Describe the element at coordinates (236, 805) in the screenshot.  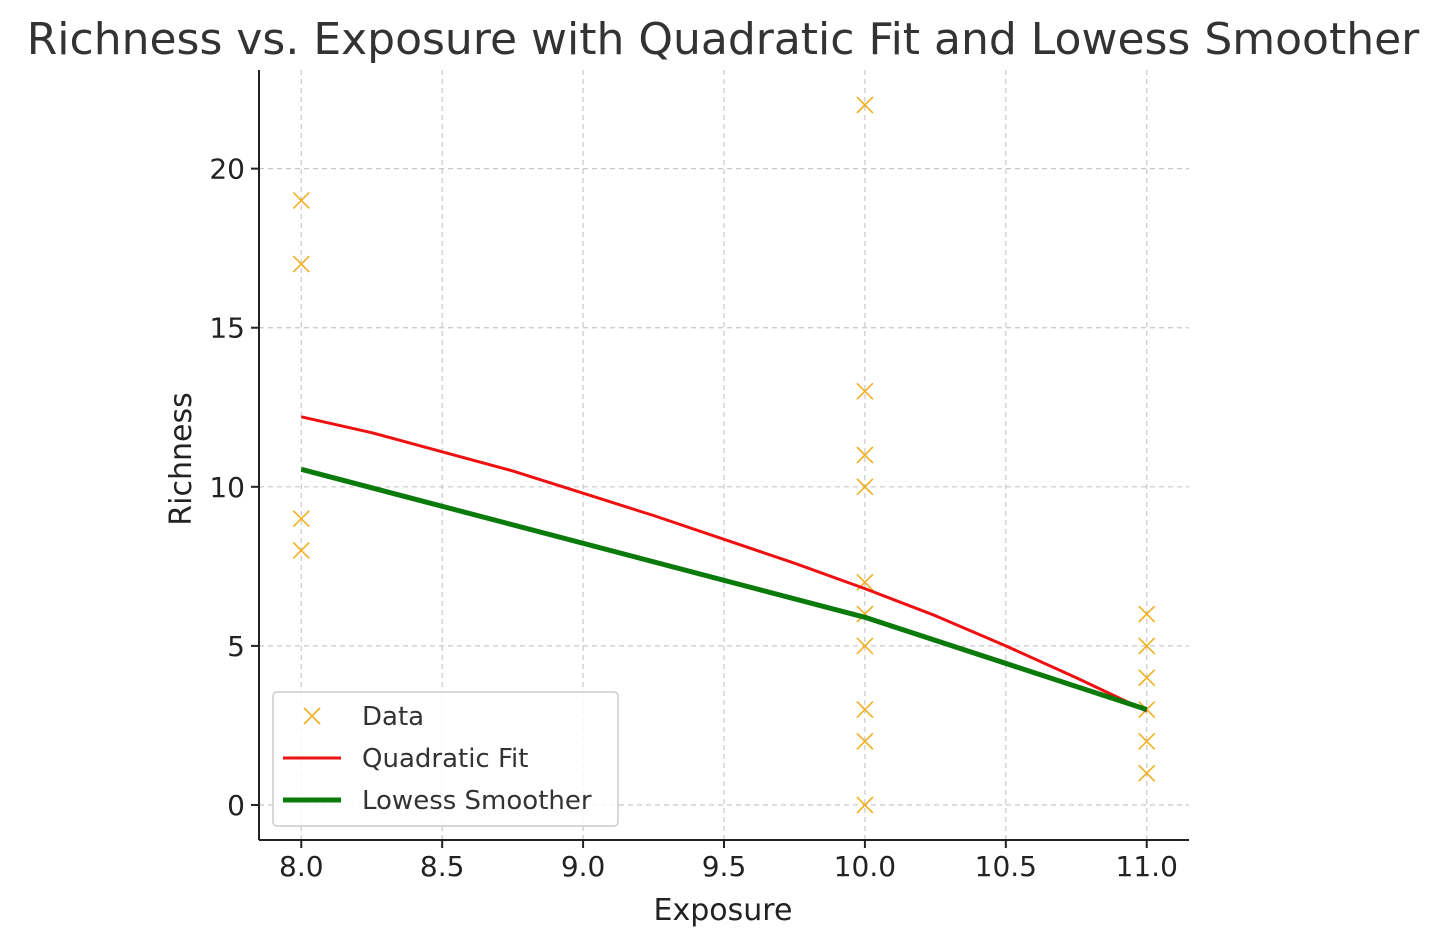
I see `y-tick-label: 0` at that location.